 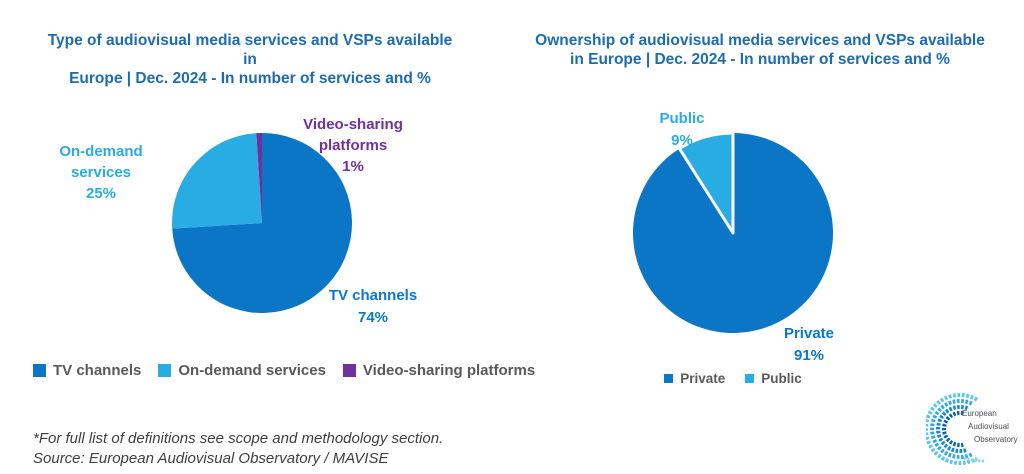 I want to click on video-sharing-swatch-icon, so click(x=349, y=370).